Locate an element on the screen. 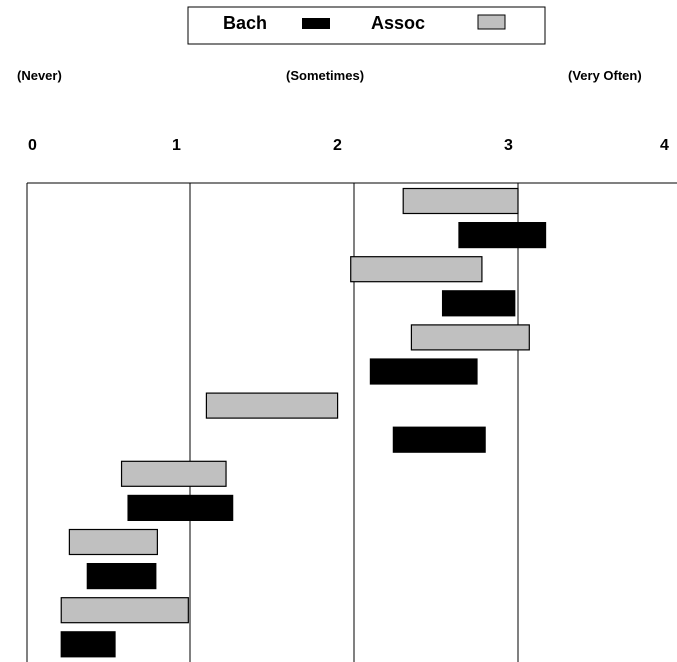 The width and height of the screenshot is (677, 662). legend-label-bach: Bach is located at coordinates (245, 23).